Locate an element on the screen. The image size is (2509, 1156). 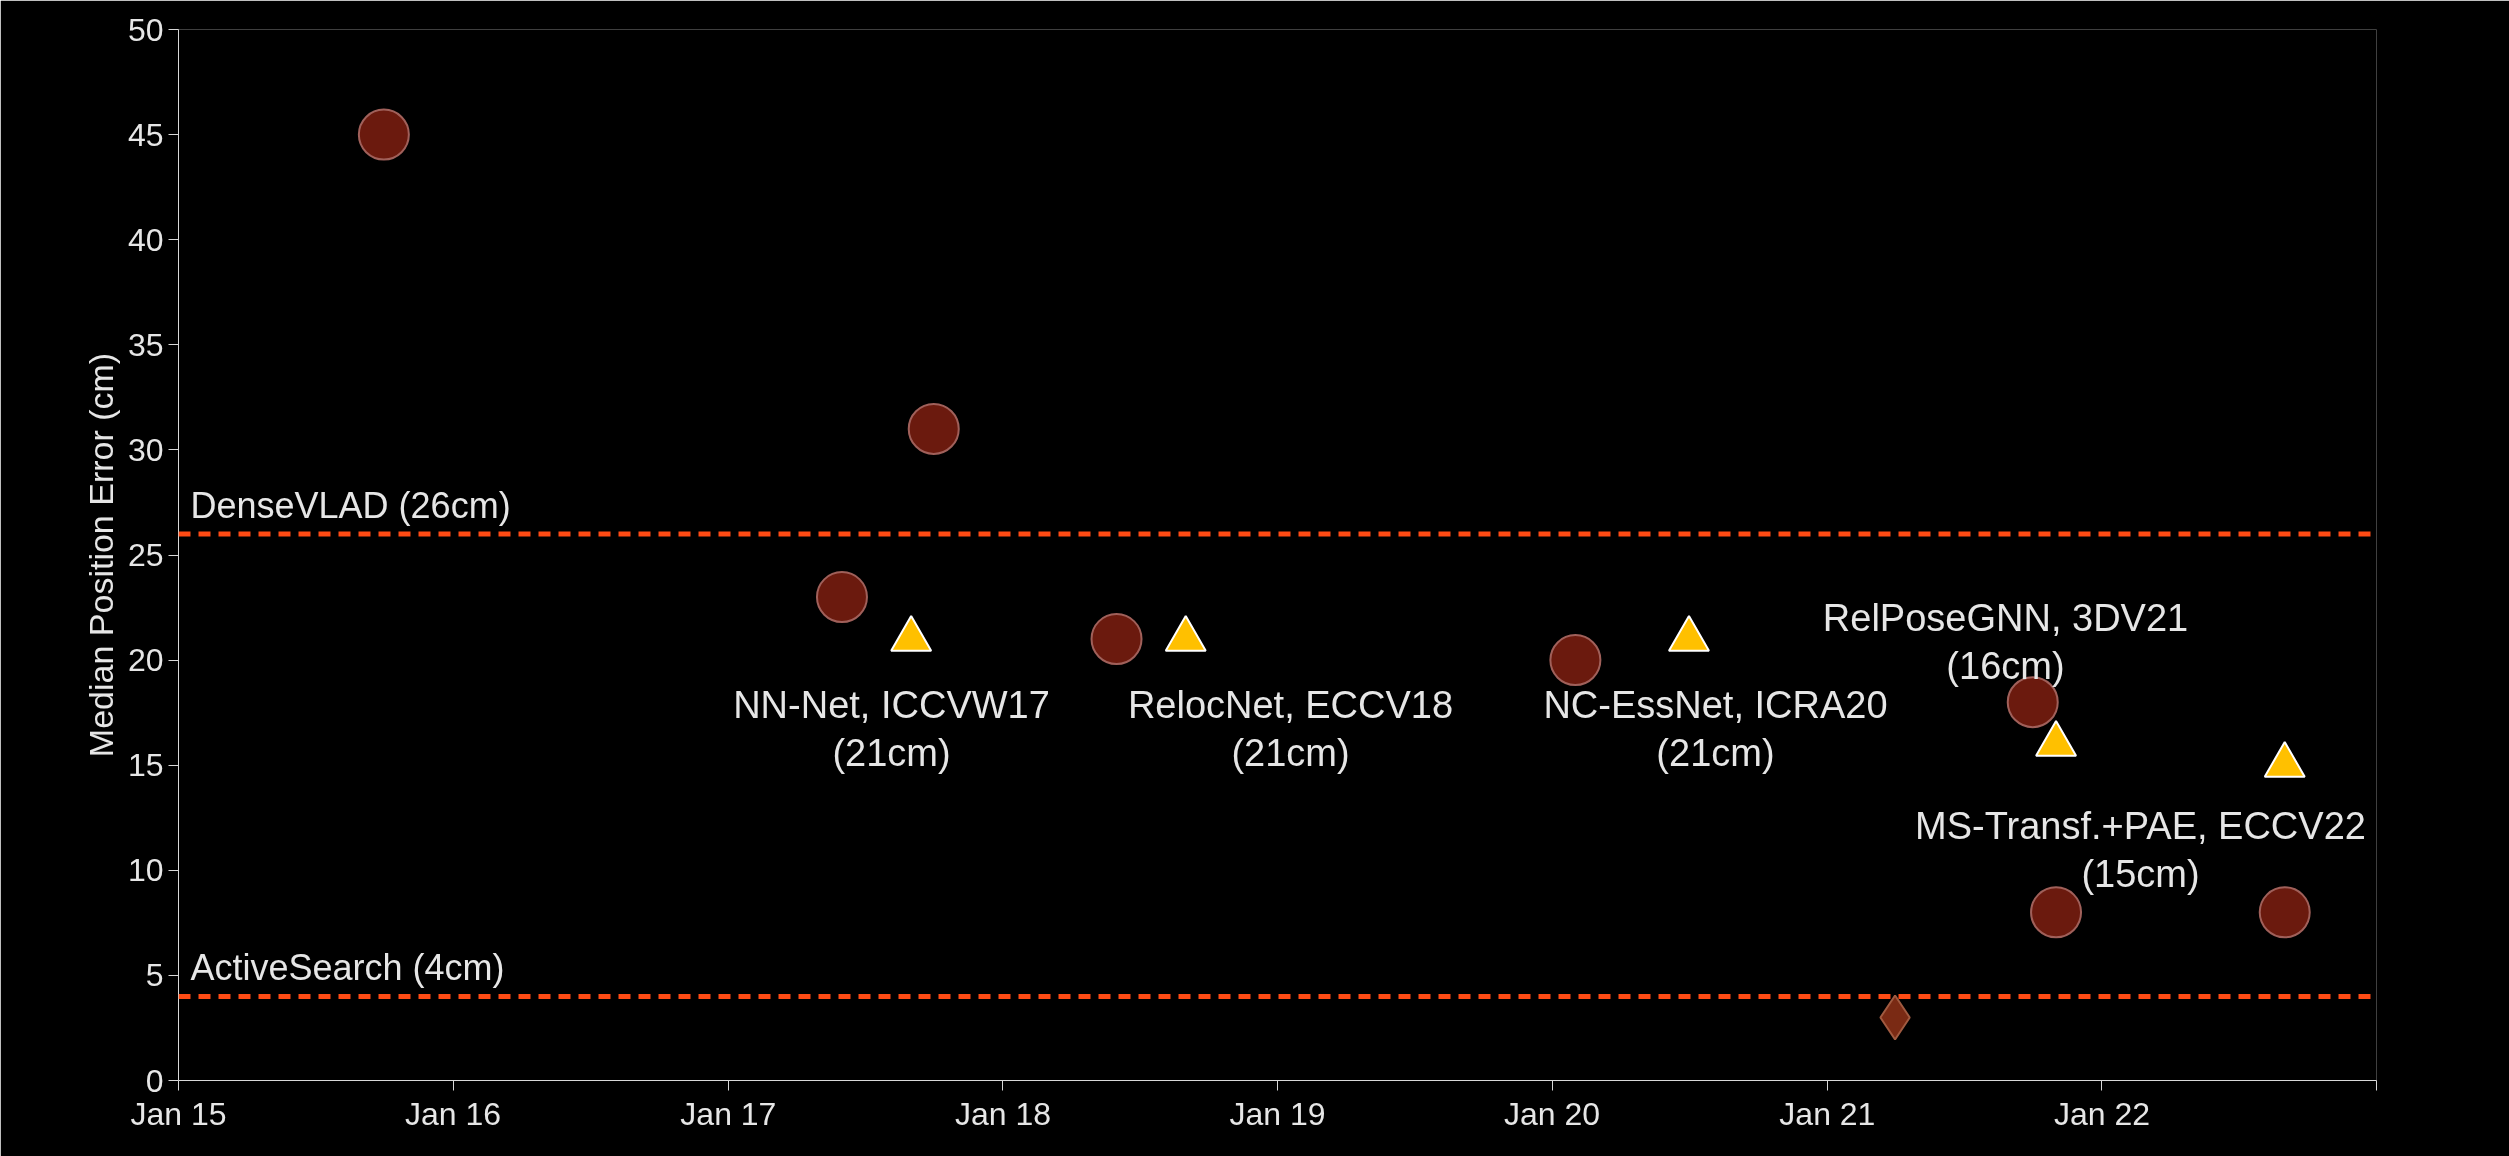
x-tick-label: Jan 22 is located at coordinates (2101, 1113).